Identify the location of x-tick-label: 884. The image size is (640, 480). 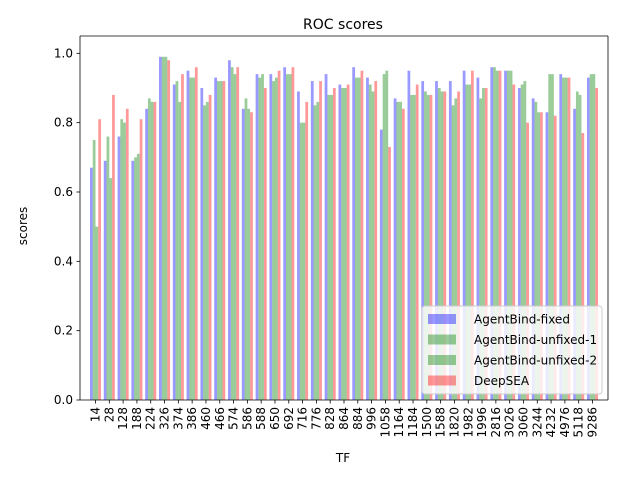
(358, 418).